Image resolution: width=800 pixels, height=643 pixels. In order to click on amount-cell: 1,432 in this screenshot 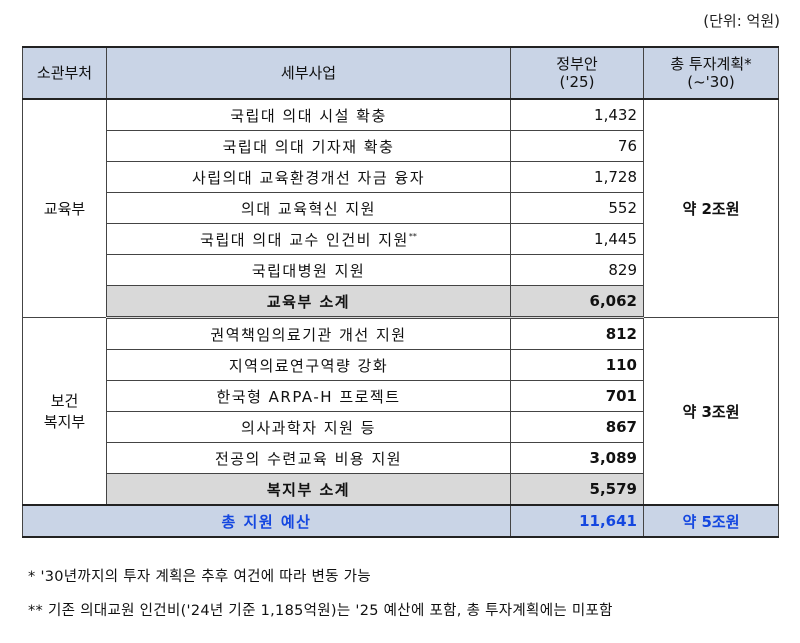, I will do `click(577, 114)`.